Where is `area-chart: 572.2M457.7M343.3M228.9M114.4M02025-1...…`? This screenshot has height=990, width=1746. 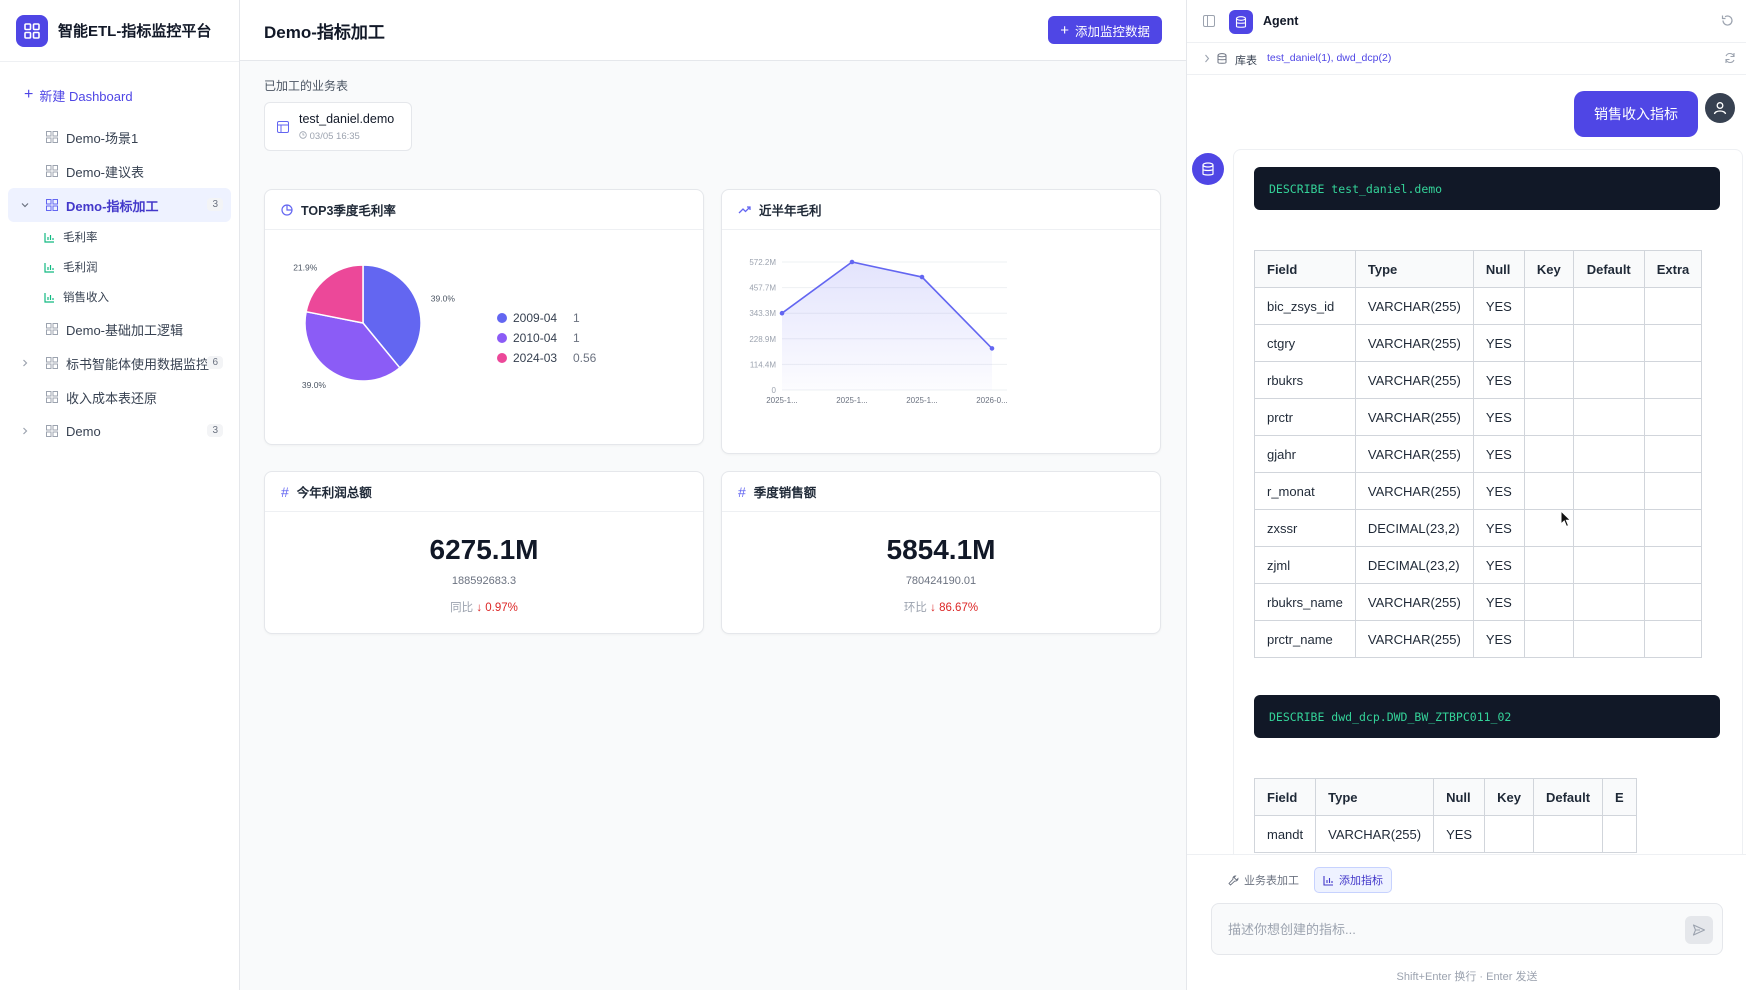
area-chart: 572.2M457.7M343.3M228.9M114.4M02025-1...… is located at coordinates (878, 331).